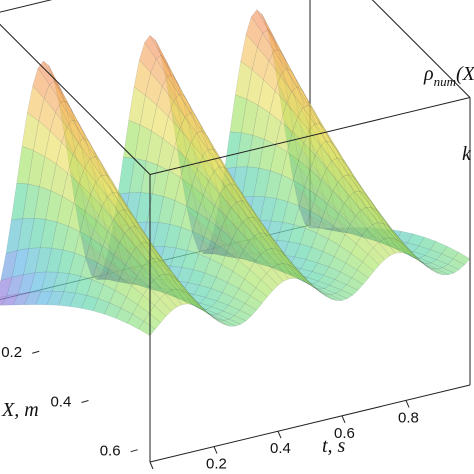 The height and width of the screenshot is (474, 474). What do you see at coordinates (408, 417) in the screenshot?
I see `x-tick-label: 0.8` at bounding box center [408, 417].